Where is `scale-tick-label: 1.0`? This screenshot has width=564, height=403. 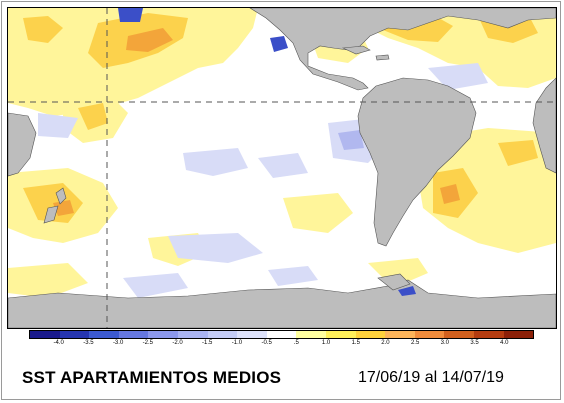
scale-tick-label: 1.0 is located at coordinates (326, 343).